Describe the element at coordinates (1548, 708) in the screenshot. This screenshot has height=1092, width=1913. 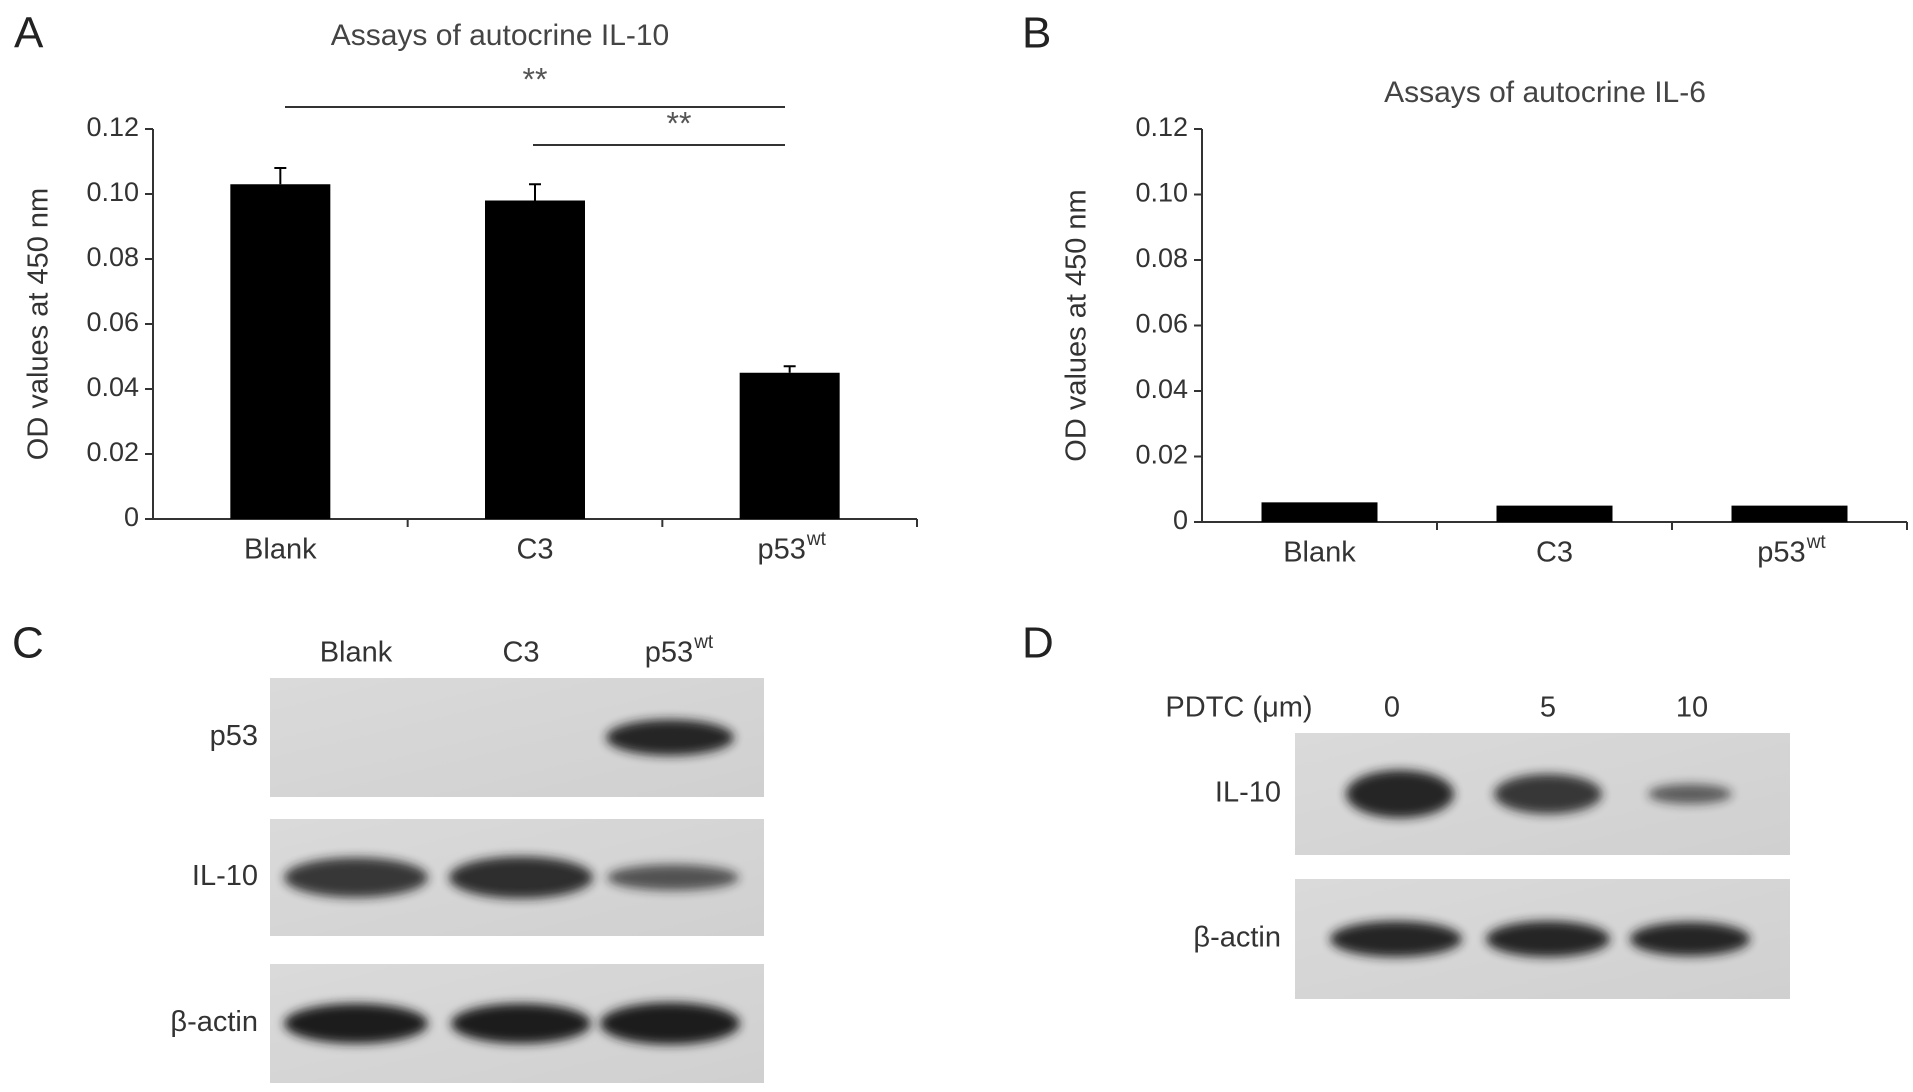
I see `lane-label: 5` at that location.